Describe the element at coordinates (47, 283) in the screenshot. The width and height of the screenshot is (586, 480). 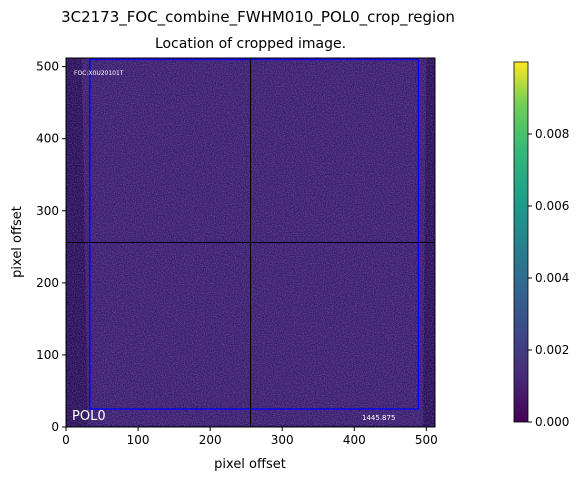
I see `y-tick-label: 200` at that location.